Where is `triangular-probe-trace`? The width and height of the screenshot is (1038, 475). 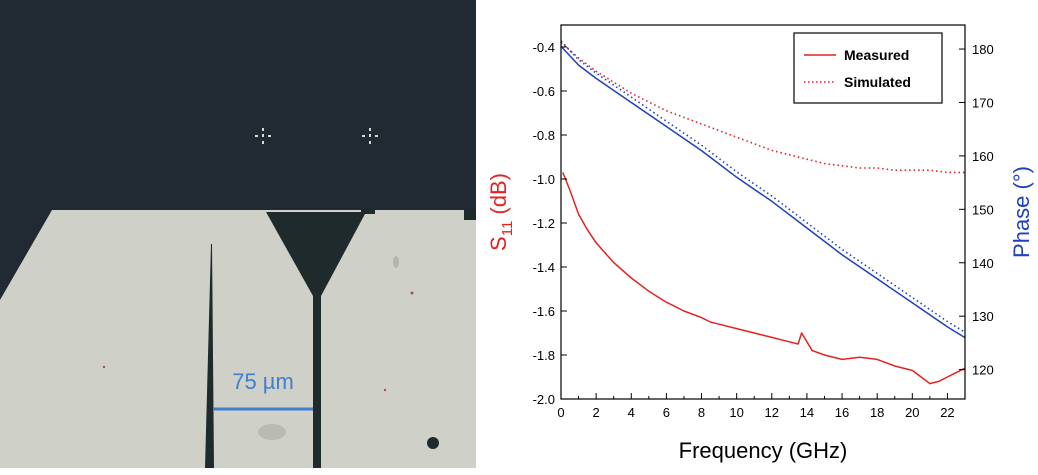 triangular-probe-trace is located at coordinates (316, 340).